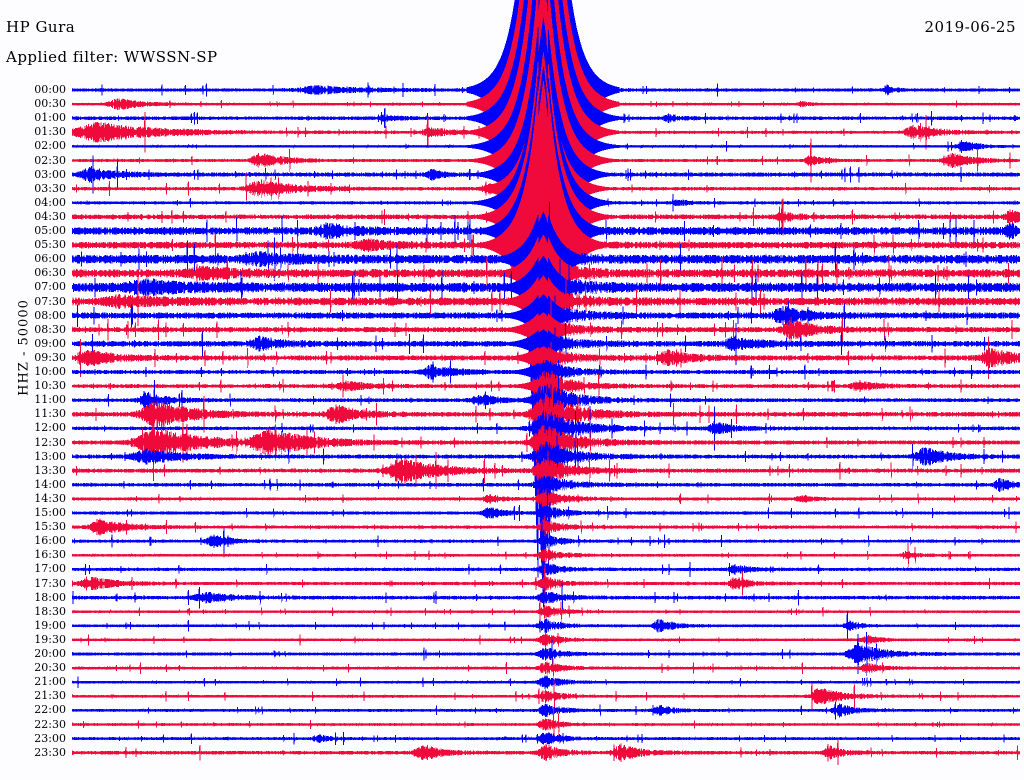 The height and width of the screenshot is (780, 1024). I want to click on time-tick-label: 13:00, so click(50, 456).